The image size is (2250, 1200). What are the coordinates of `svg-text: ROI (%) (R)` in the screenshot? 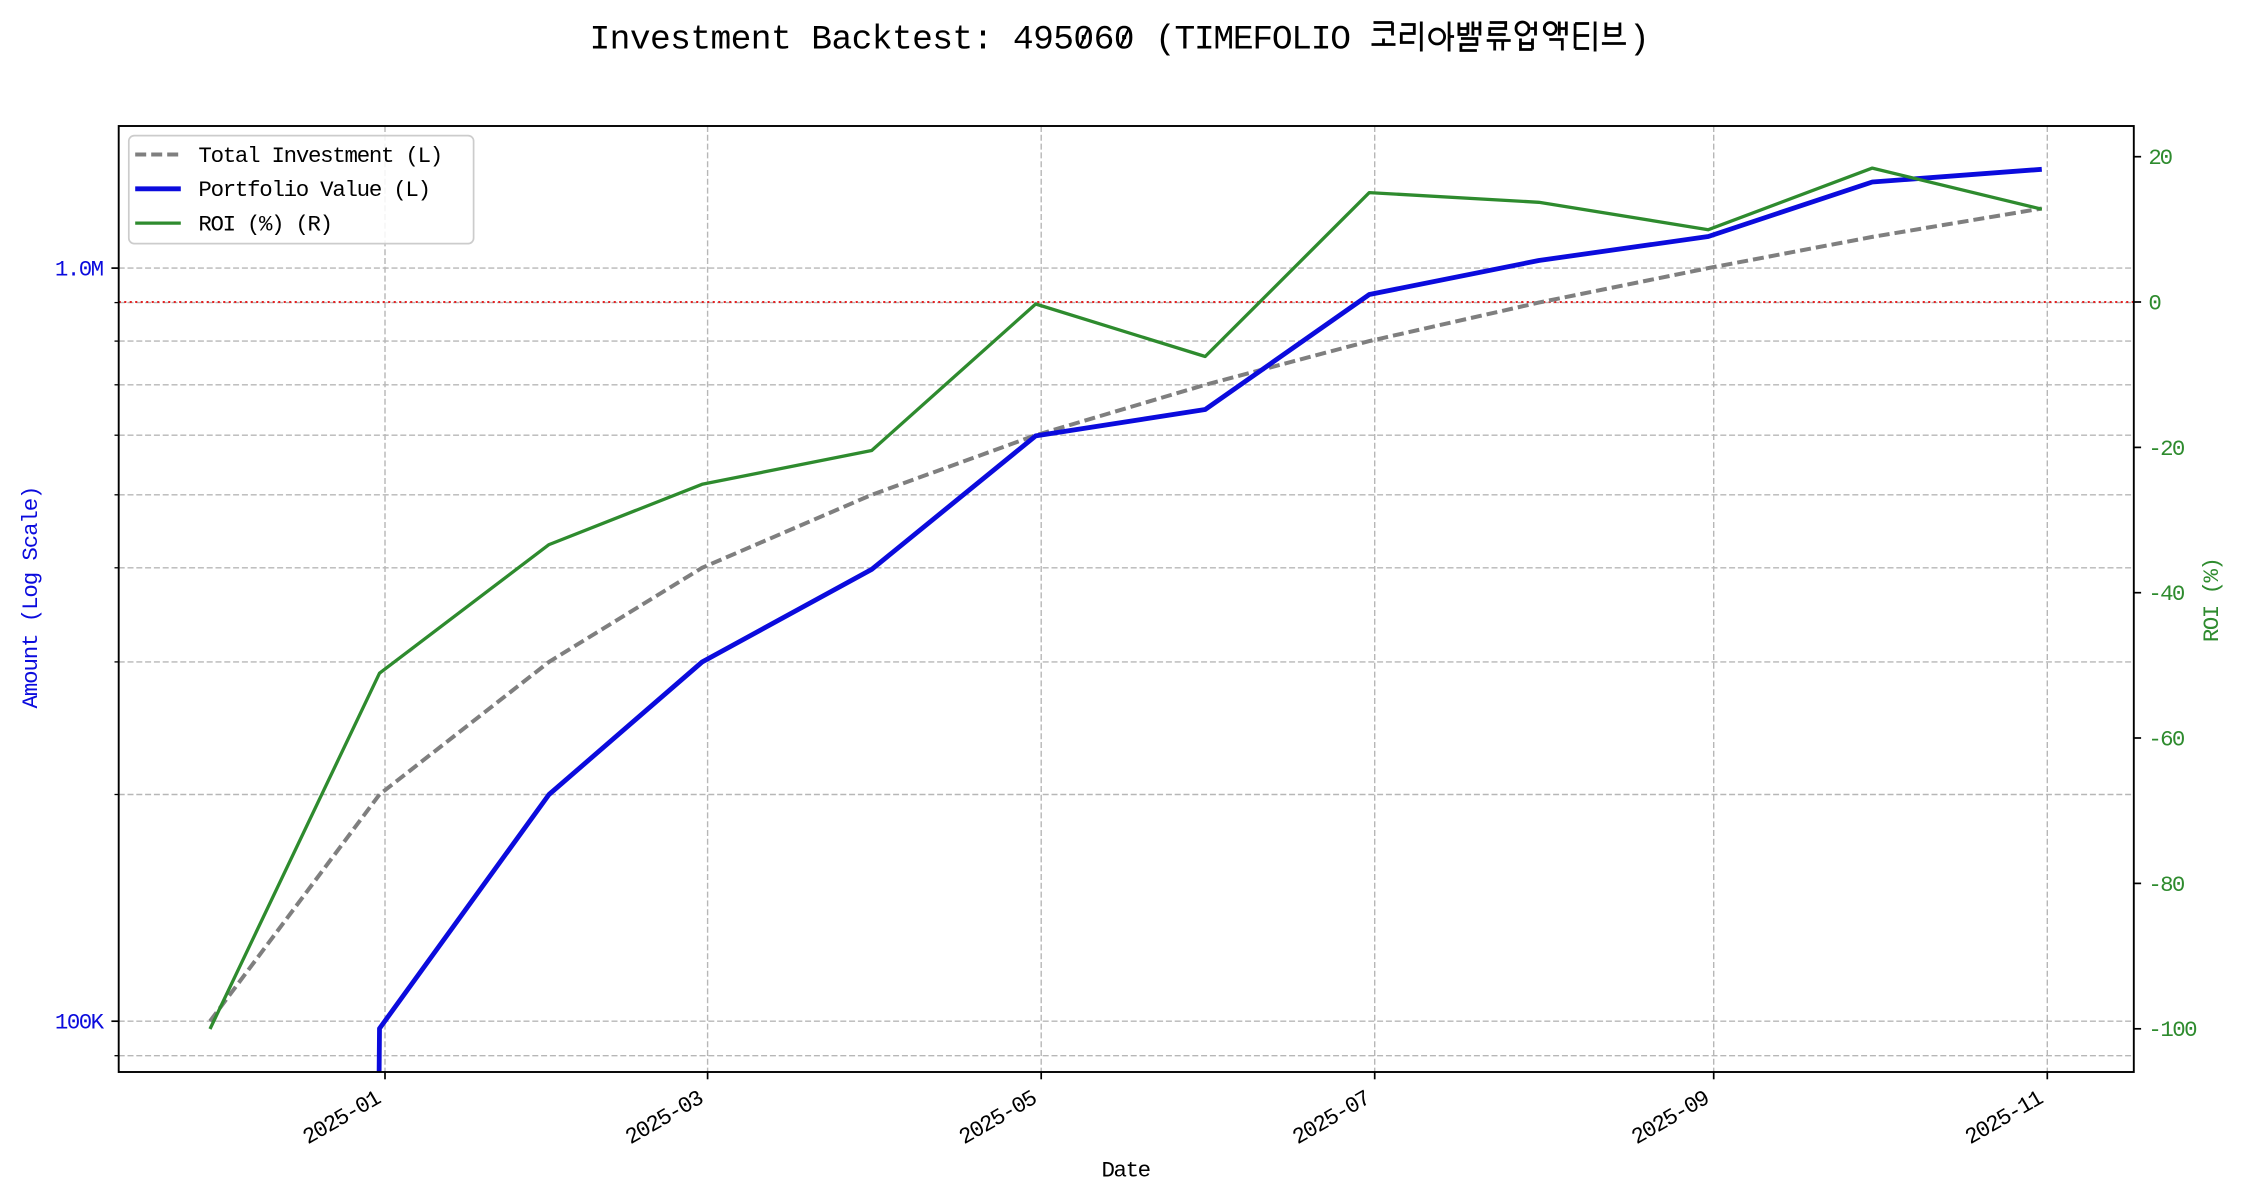 It's located at (265, 225).